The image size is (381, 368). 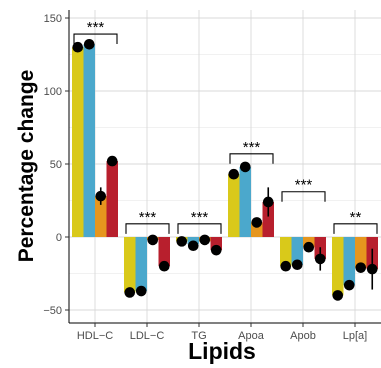 What do you see at coordinates (95, 336) in the screenshot?
I see `x-tick-label: HDL−C` at bounding box center [95, 336].